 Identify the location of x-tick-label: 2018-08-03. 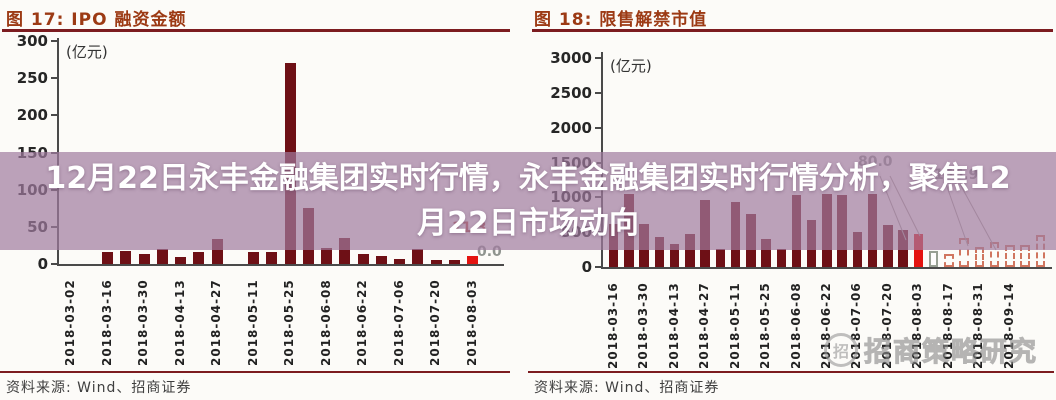
(471, 322).